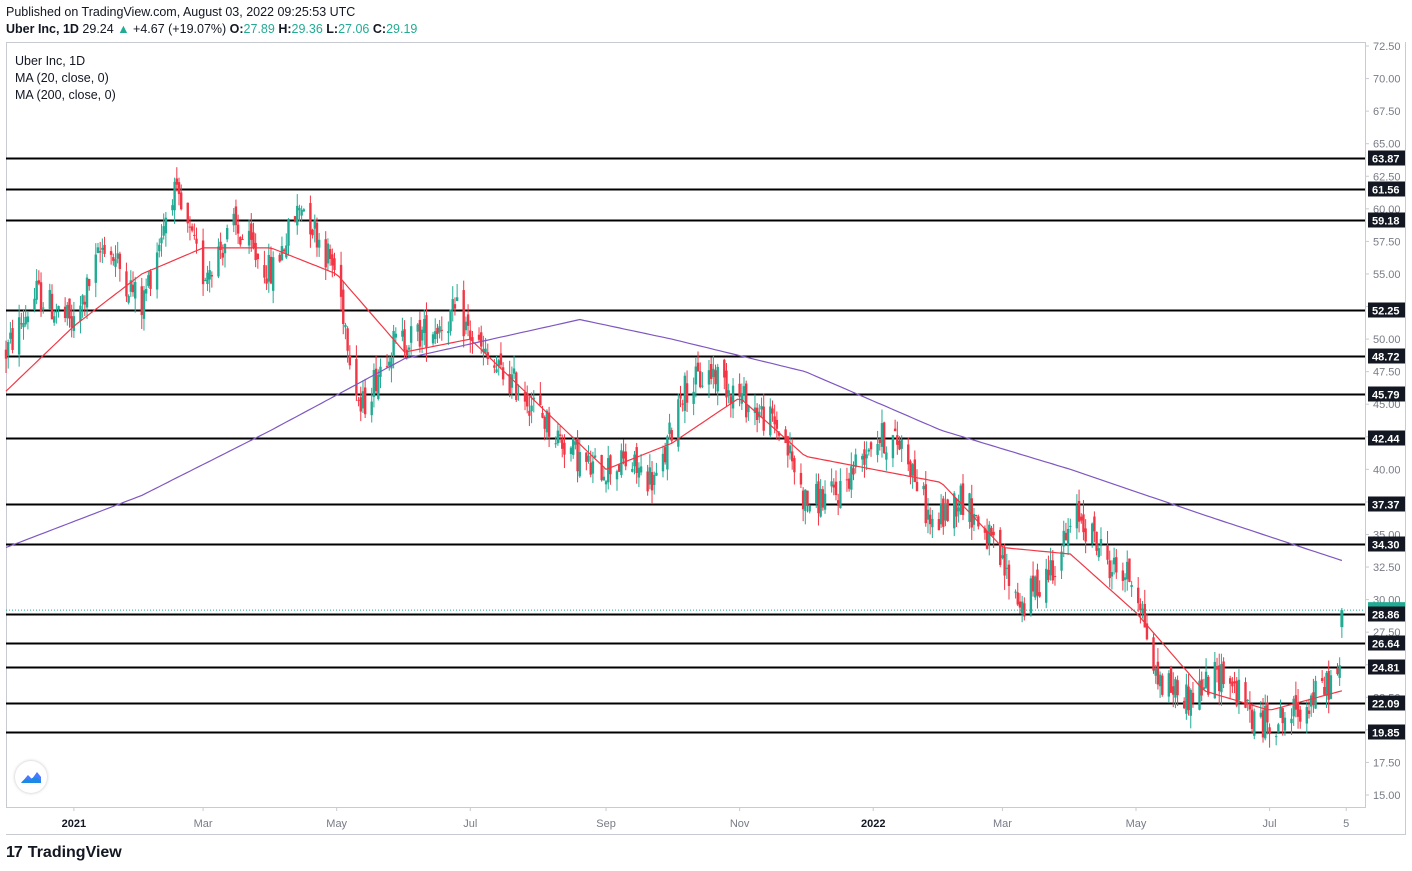 Image resolution: width=1412 pixels, height=871 pixels. I want to click on legend-ma20: MA (20, close, 0), so click(62, 78).